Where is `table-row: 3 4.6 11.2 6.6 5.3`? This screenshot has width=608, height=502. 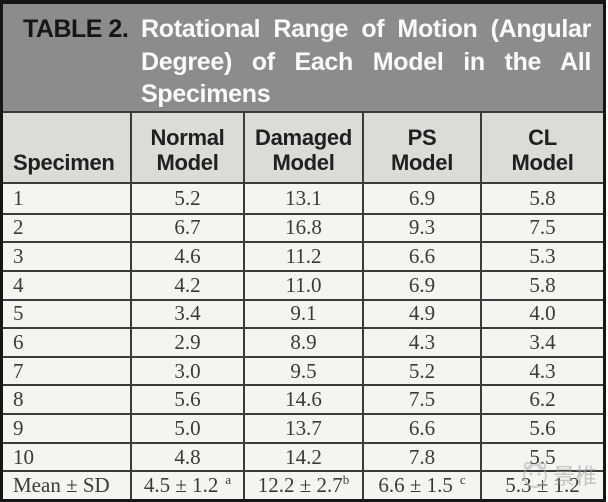 table-row: 3 4.6 11.2 6.6 5.3 is located at coordinates (303, 255).